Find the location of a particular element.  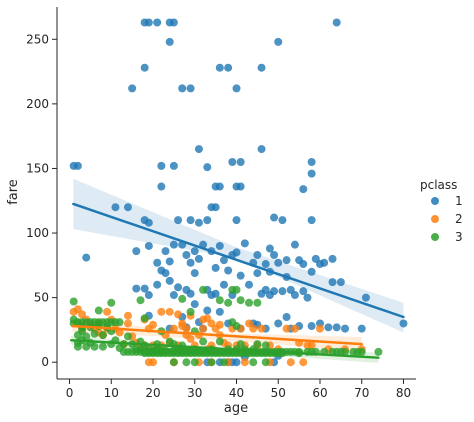

x-tick-label: 0 is located at coordinates (70, 393).